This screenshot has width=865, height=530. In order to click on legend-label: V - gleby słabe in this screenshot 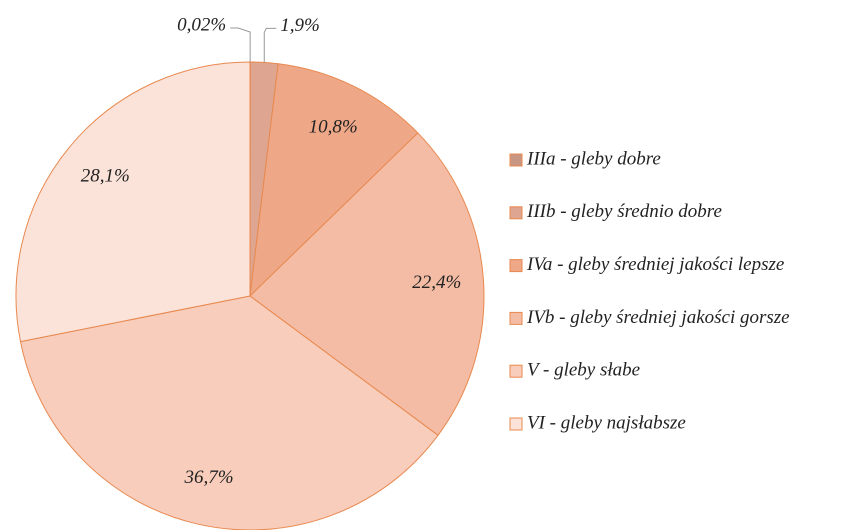, I will do `click(583, 370)`.